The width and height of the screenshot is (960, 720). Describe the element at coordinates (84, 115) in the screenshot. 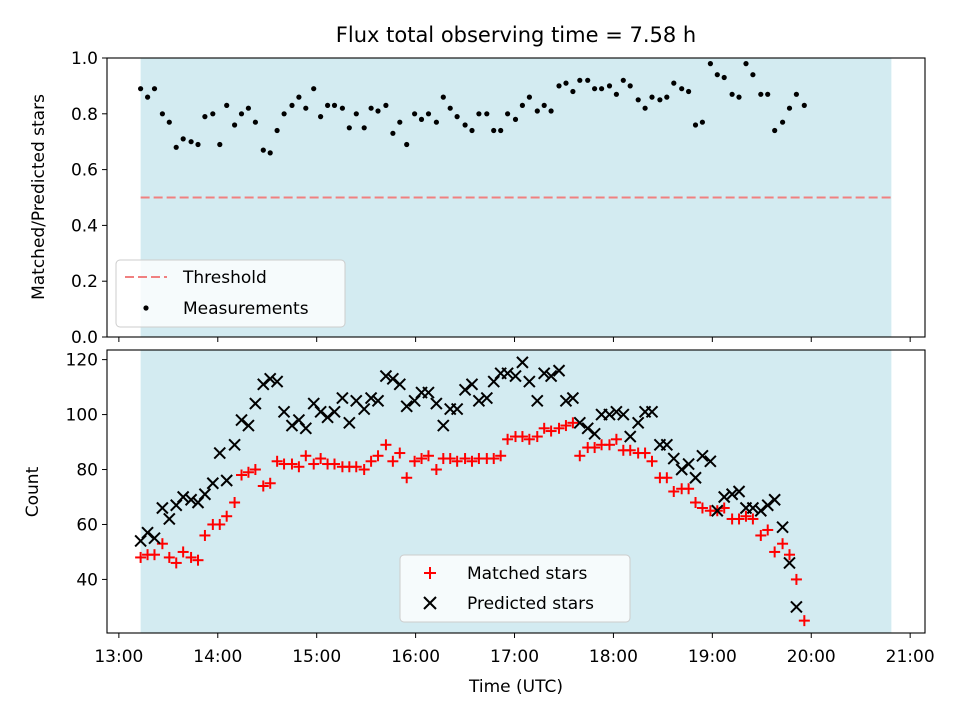

I see `top-y-tick-label: 0.8` at that location.